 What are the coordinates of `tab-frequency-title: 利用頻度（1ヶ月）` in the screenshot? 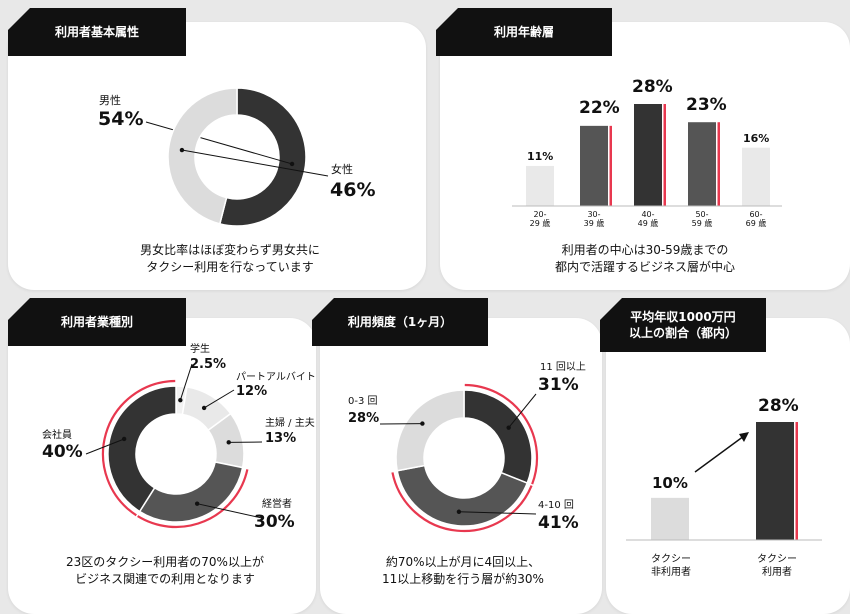 It's located at (400, 322).